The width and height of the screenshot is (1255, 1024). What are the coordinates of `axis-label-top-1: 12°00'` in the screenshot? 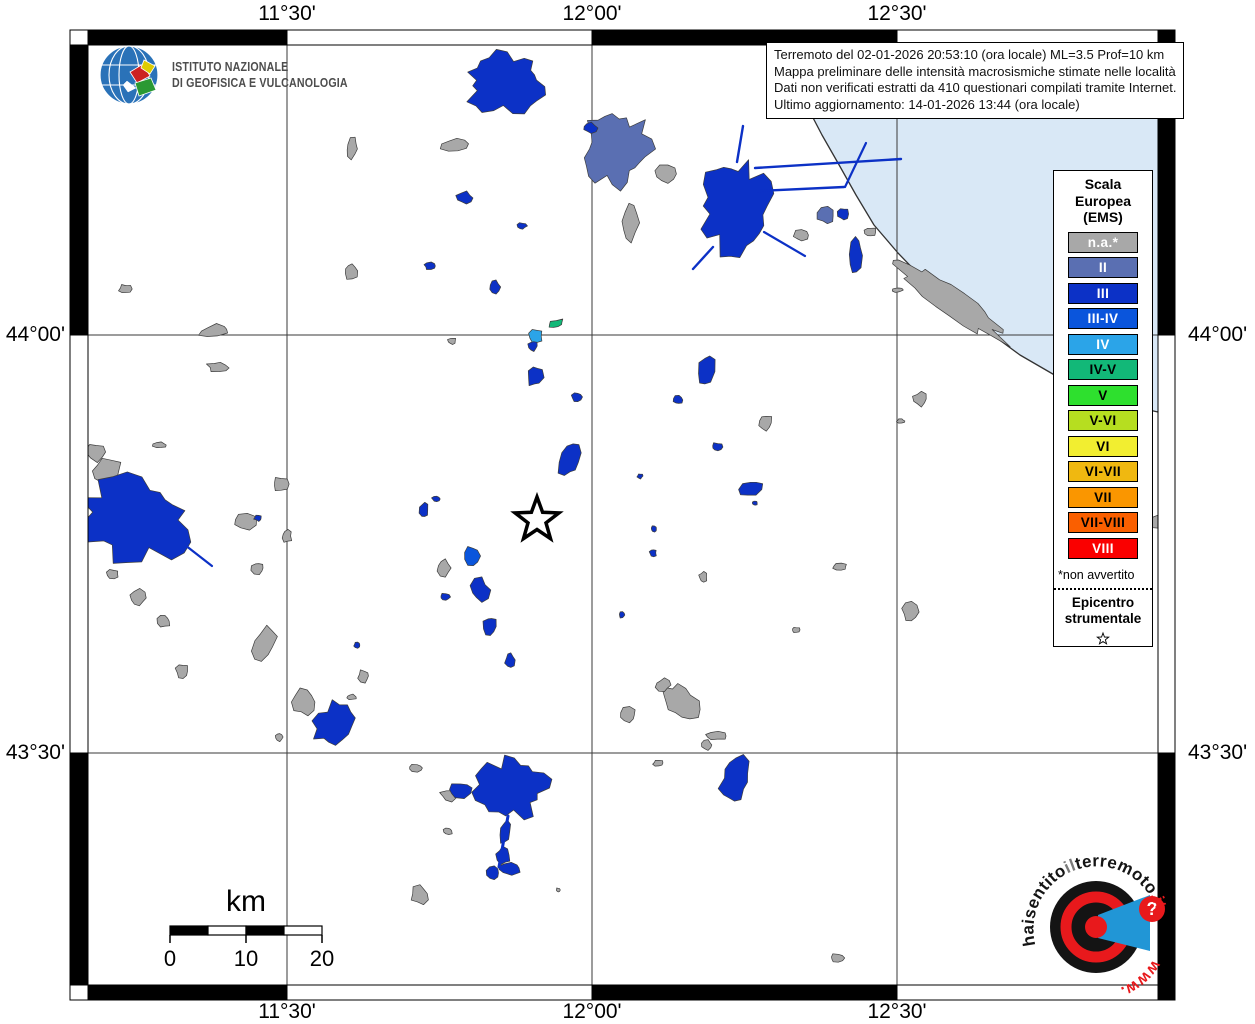 It's located at (592, 13).